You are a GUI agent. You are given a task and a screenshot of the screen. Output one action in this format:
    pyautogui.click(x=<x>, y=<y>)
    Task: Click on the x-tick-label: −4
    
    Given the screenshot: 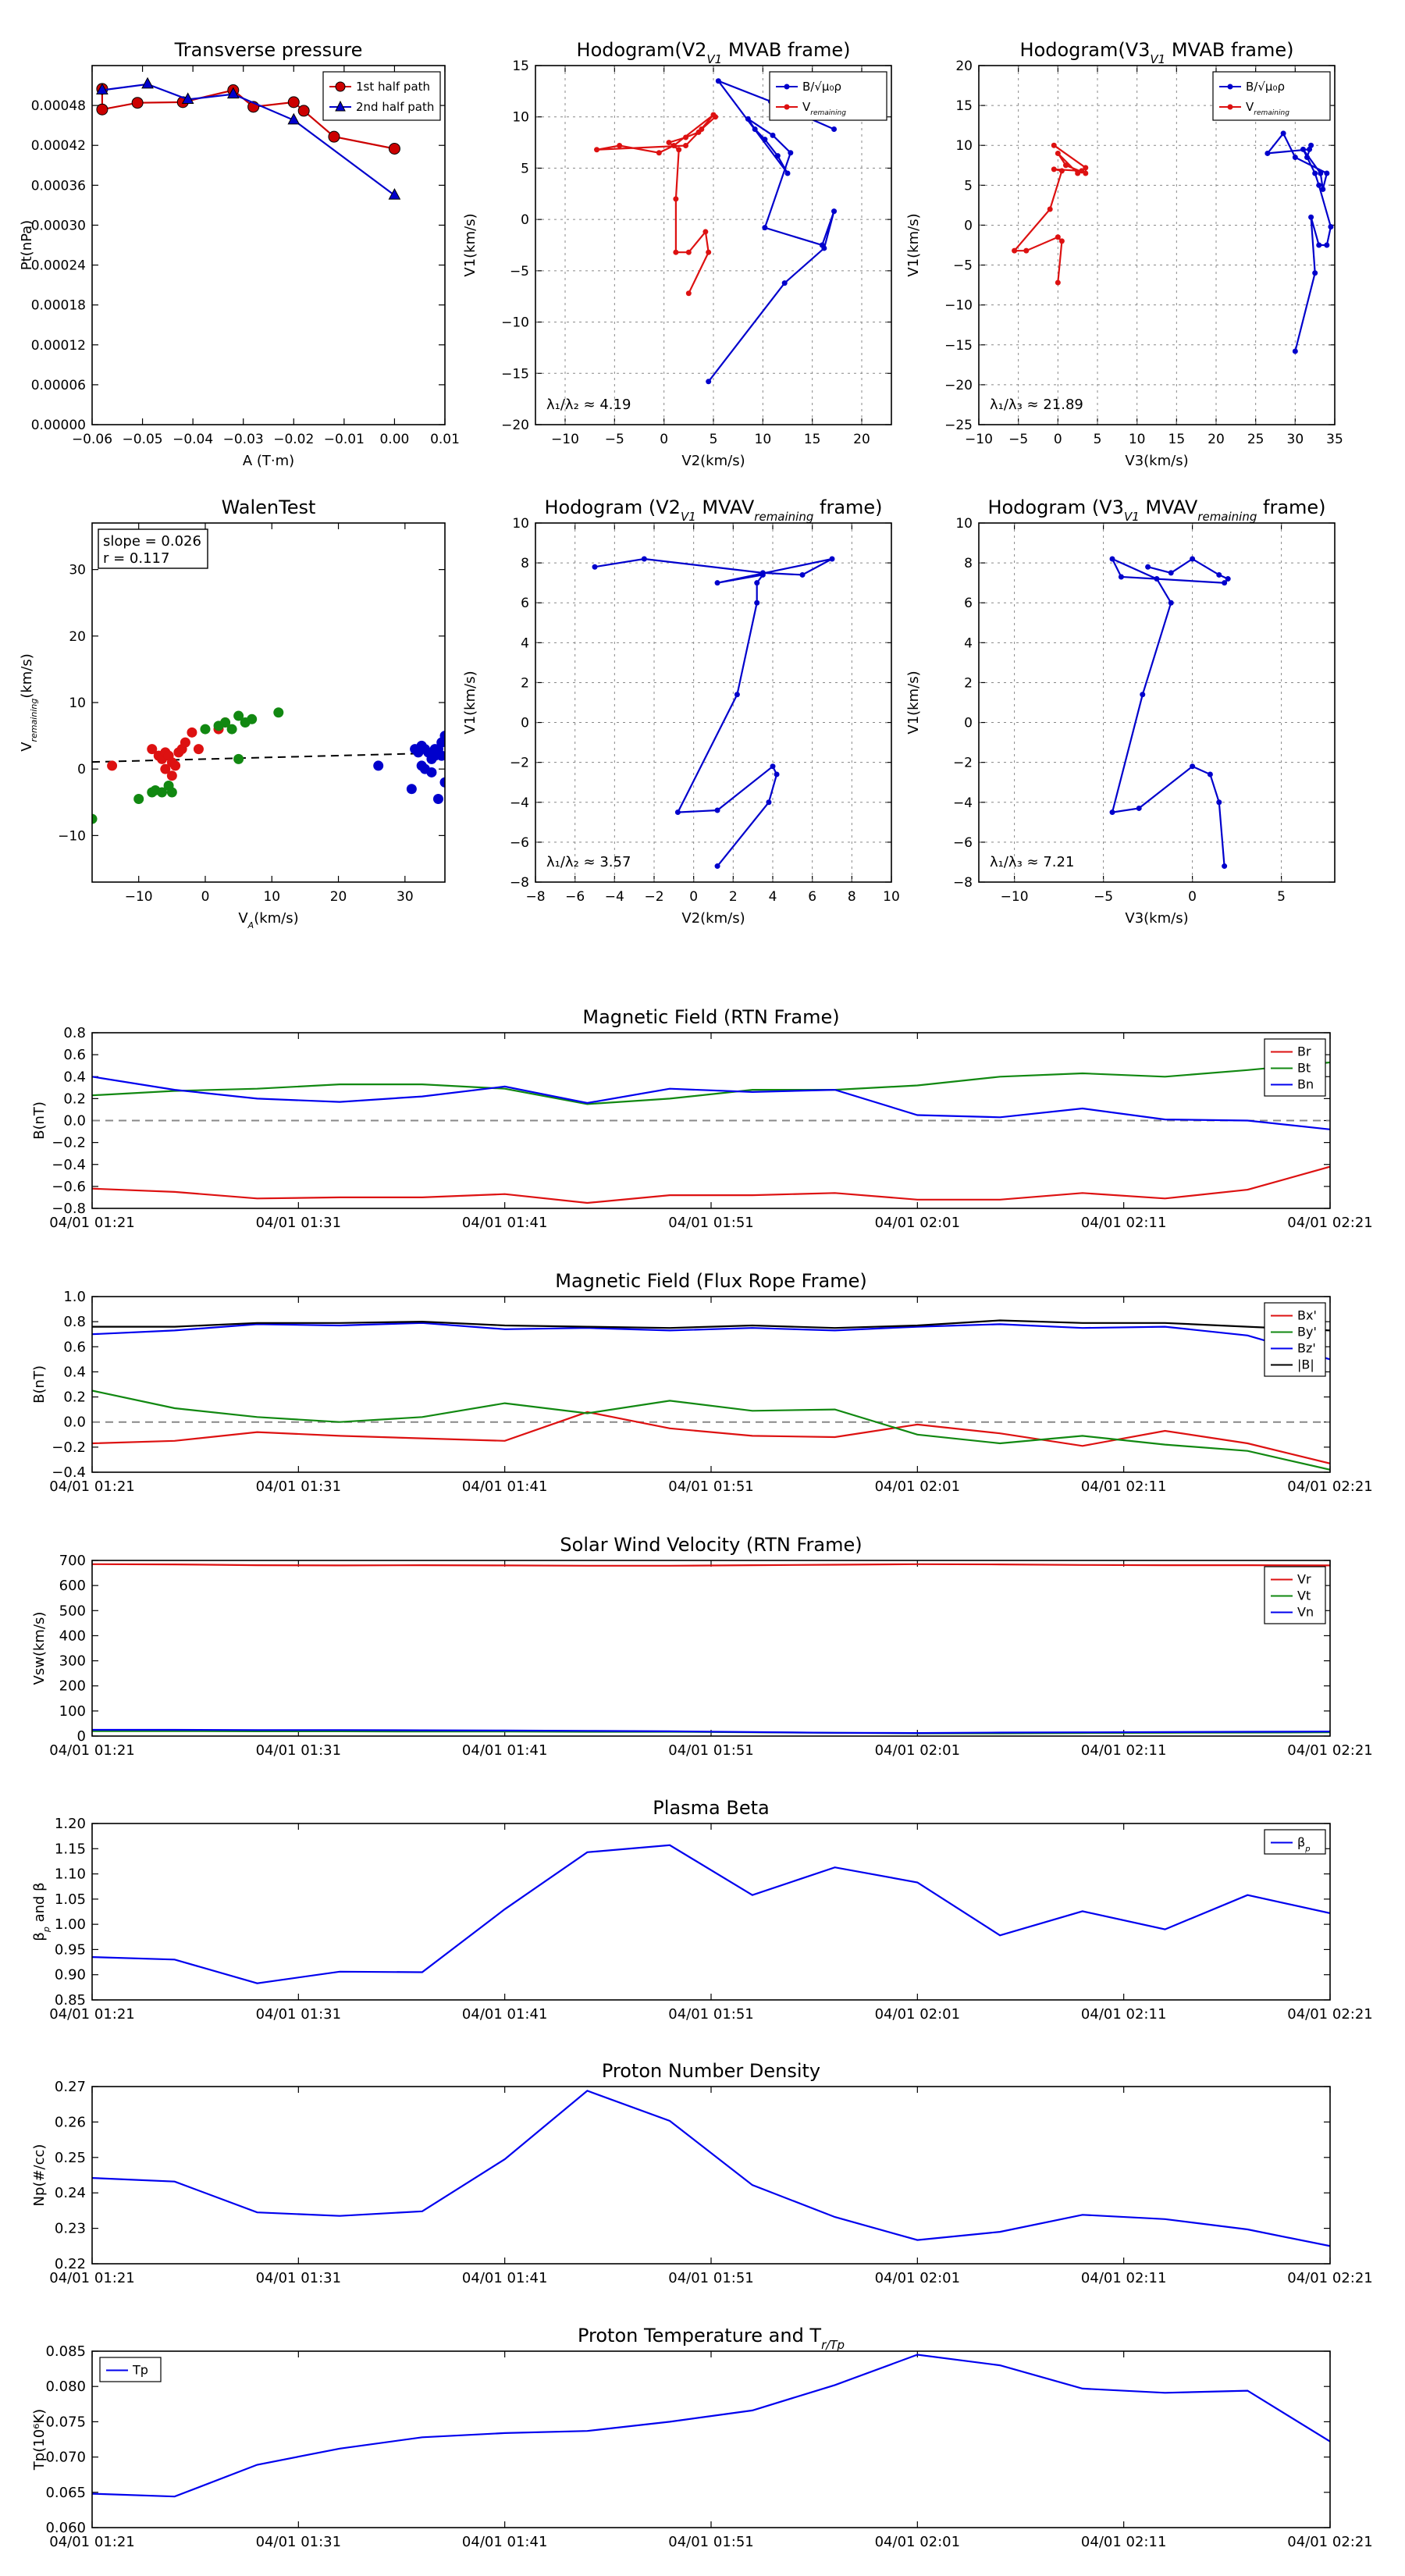 What is the action you would take?
    pyautogui.click(x=614, y=897)
    